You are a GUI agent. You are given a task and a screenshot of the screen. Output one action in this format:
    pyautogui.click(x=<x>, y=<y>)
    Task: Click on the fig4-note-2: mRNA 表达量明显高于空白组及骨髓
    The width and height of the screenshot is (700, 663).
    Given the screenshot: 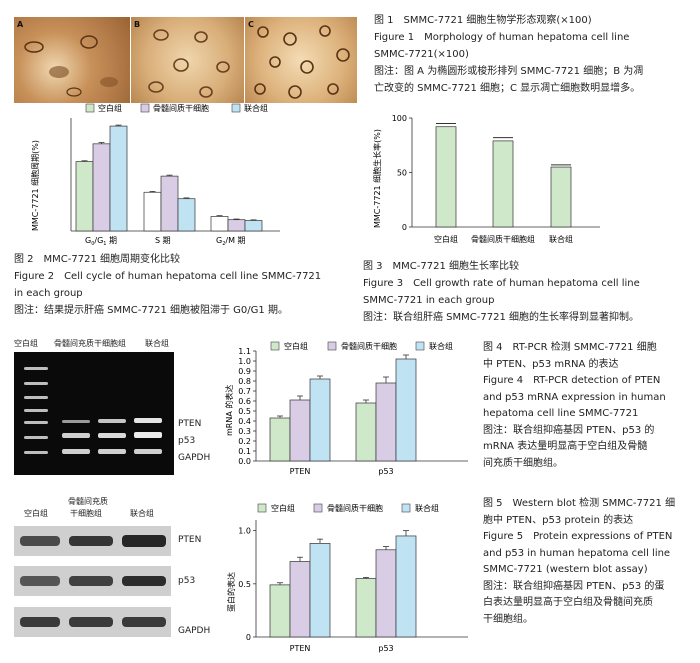 What is the action you would take?
    pyautogui.click(x=565, y=446)
    